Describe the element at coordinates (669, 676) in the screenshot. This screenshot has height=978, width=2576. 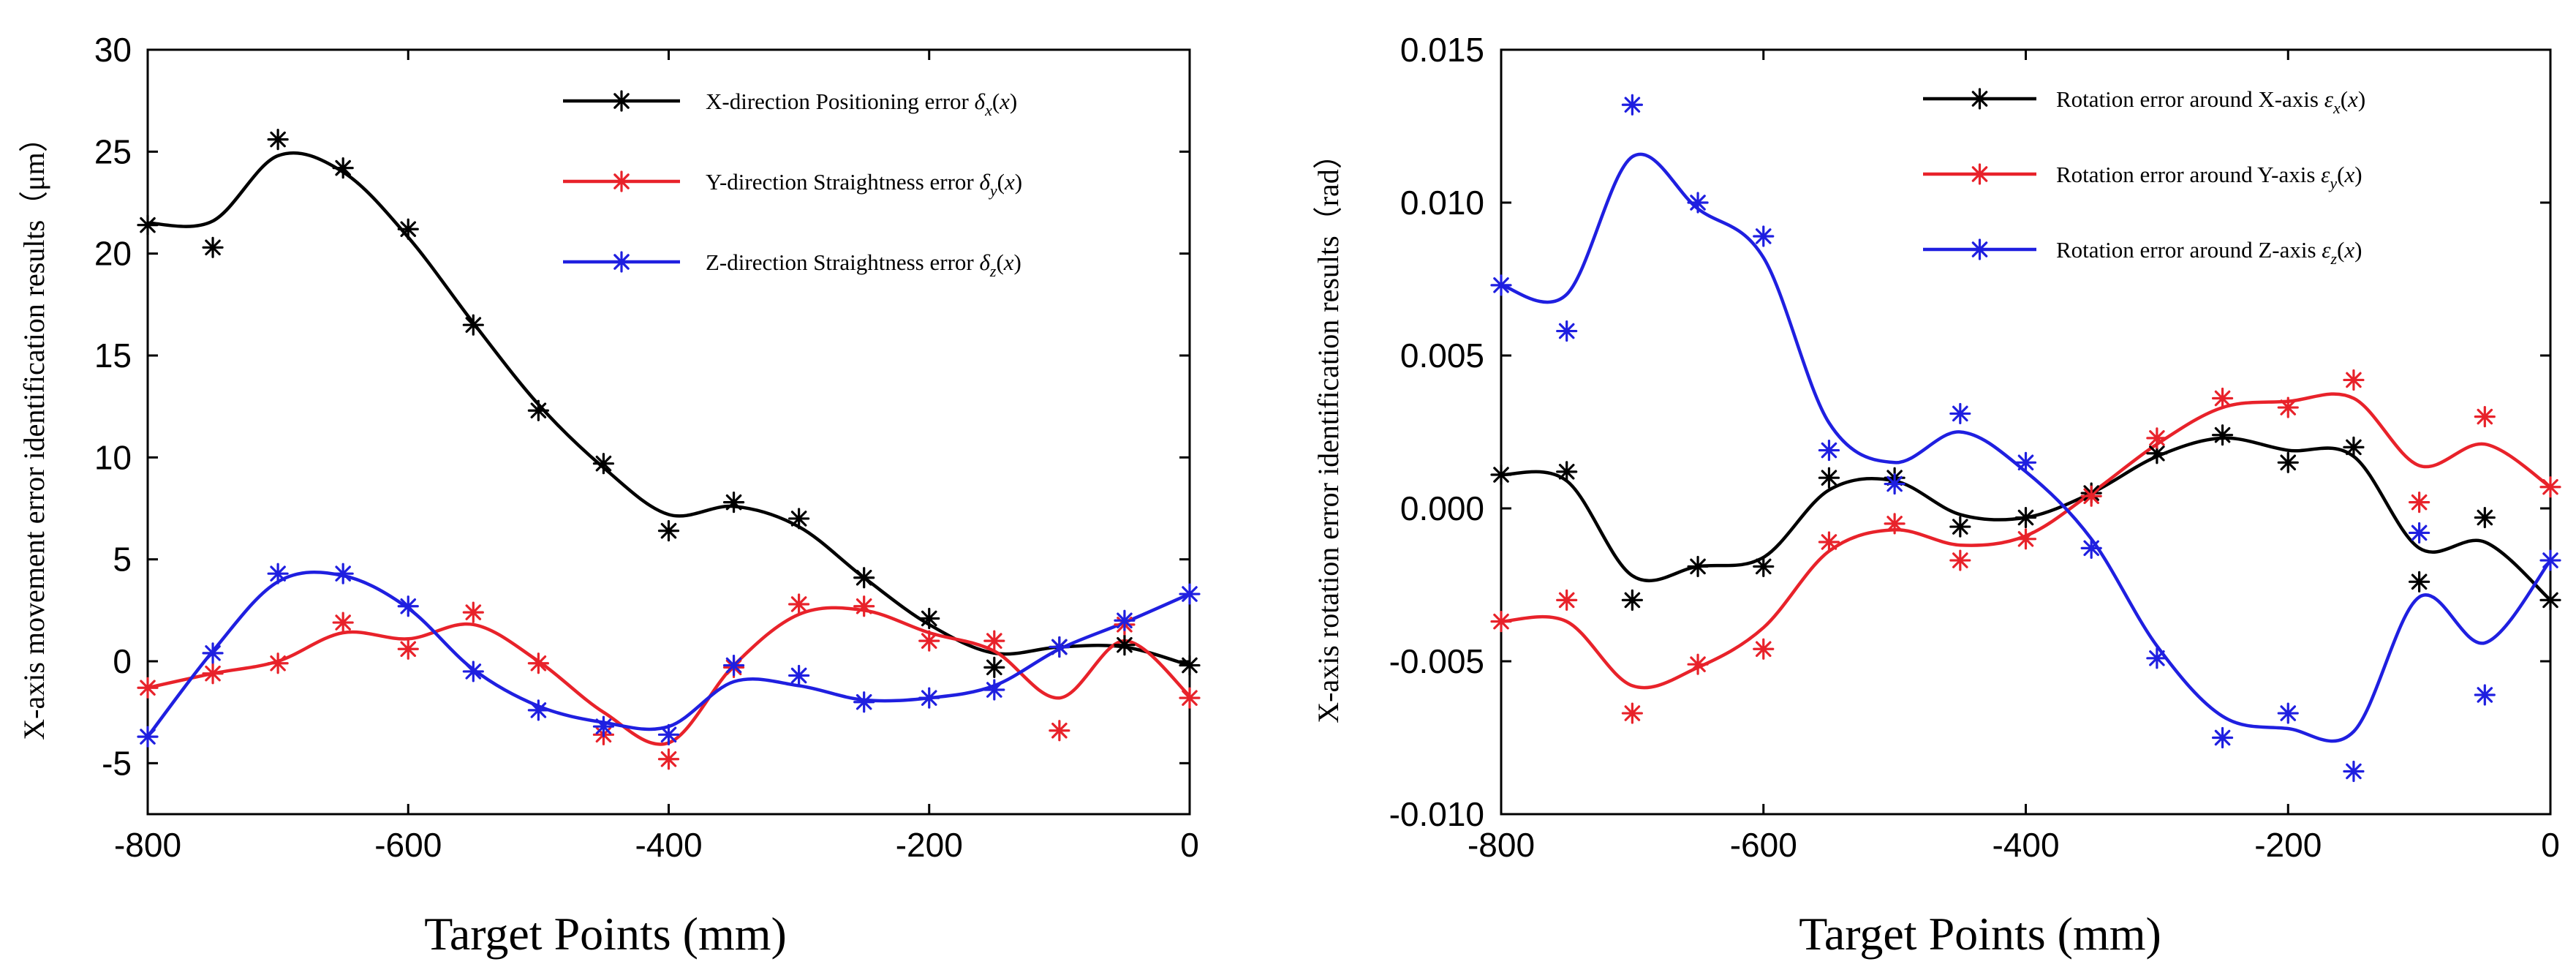
I see `series-y-line` at that location.